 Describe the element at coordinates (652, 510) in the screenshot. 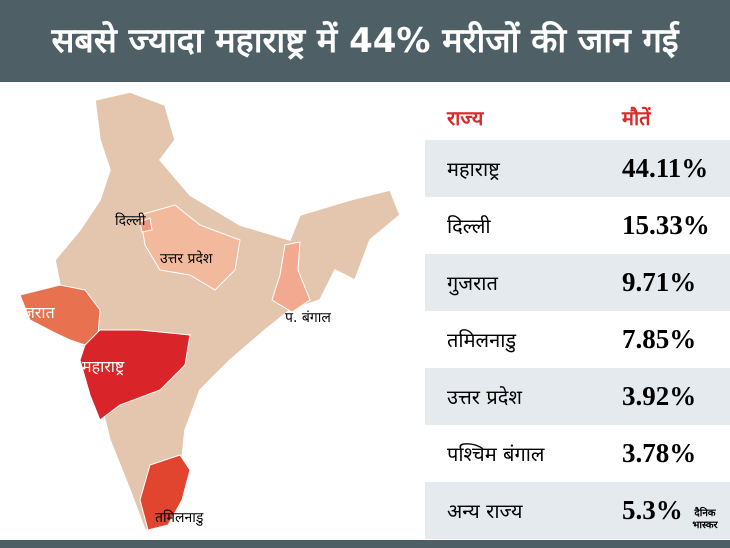

I see `death-share: 5.3%` at that location.